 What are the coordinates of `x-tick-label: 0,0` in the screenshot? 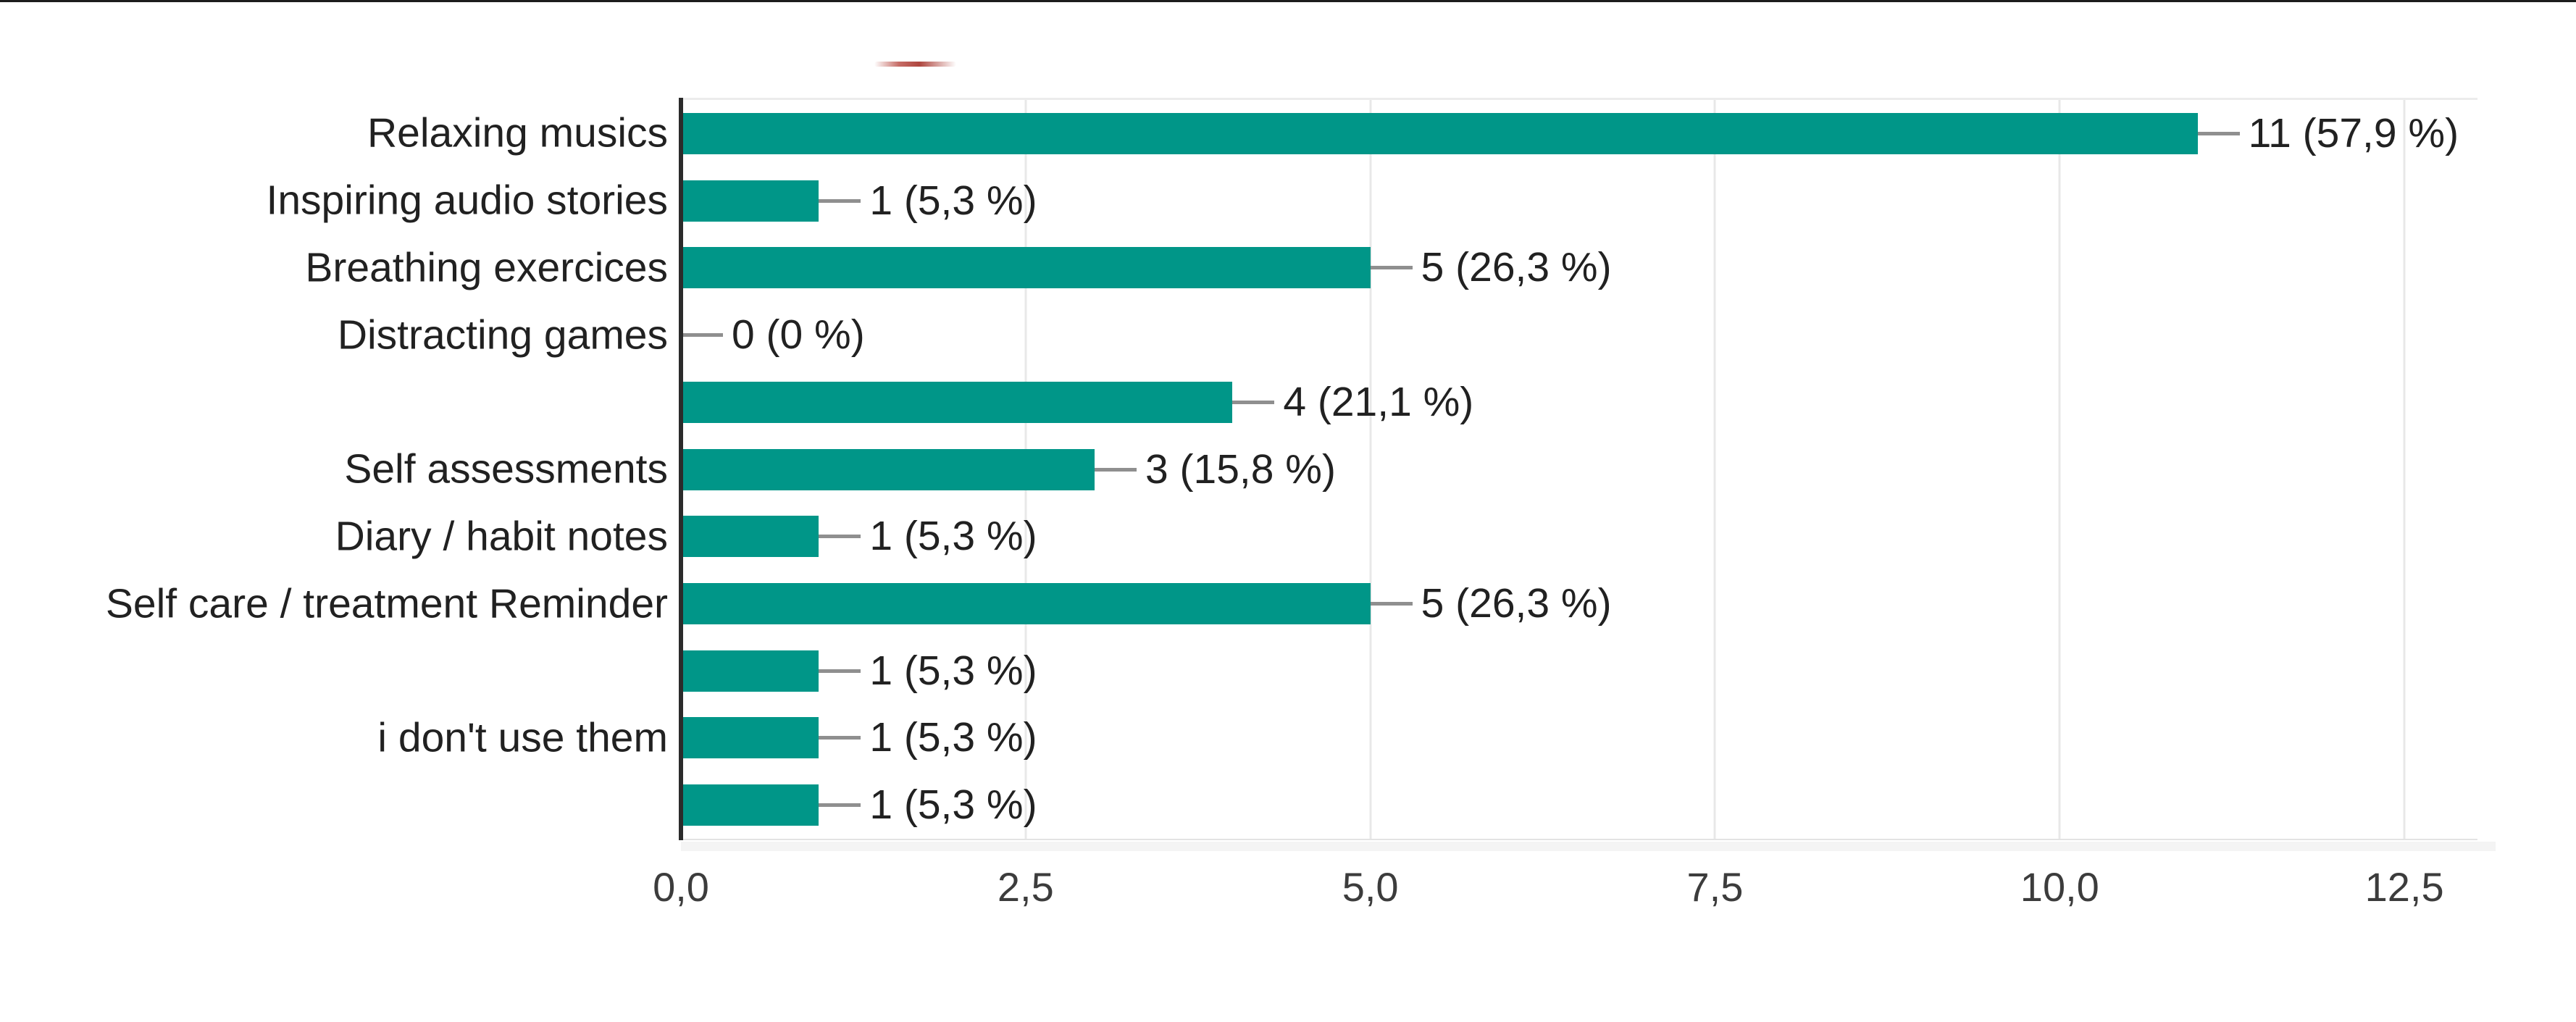 It's located at (681, 887).